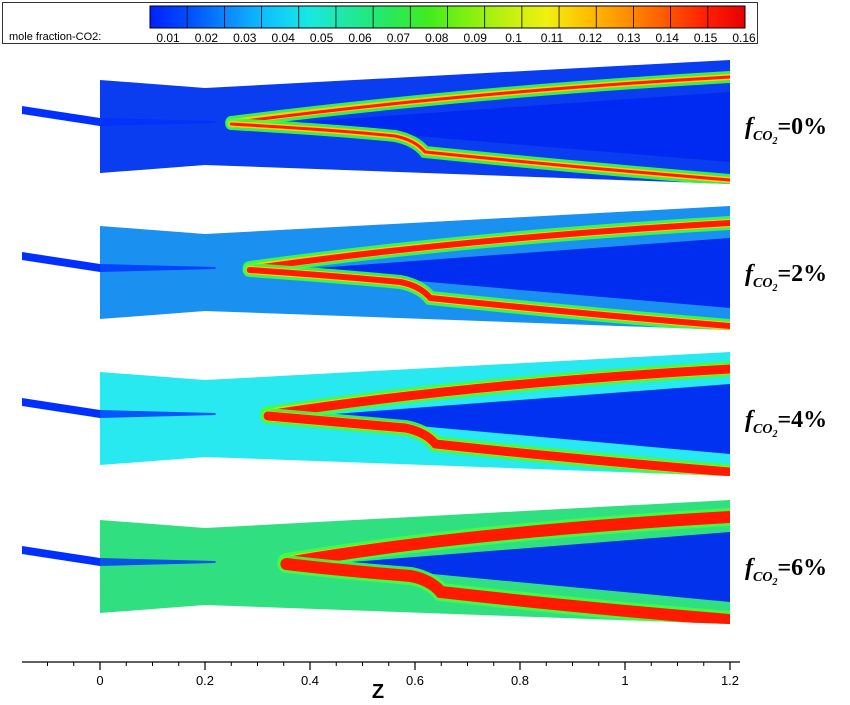 This screenshot has width=850, height=705. I want to click on axis-tick-label: 0.4, so click(310, 680).